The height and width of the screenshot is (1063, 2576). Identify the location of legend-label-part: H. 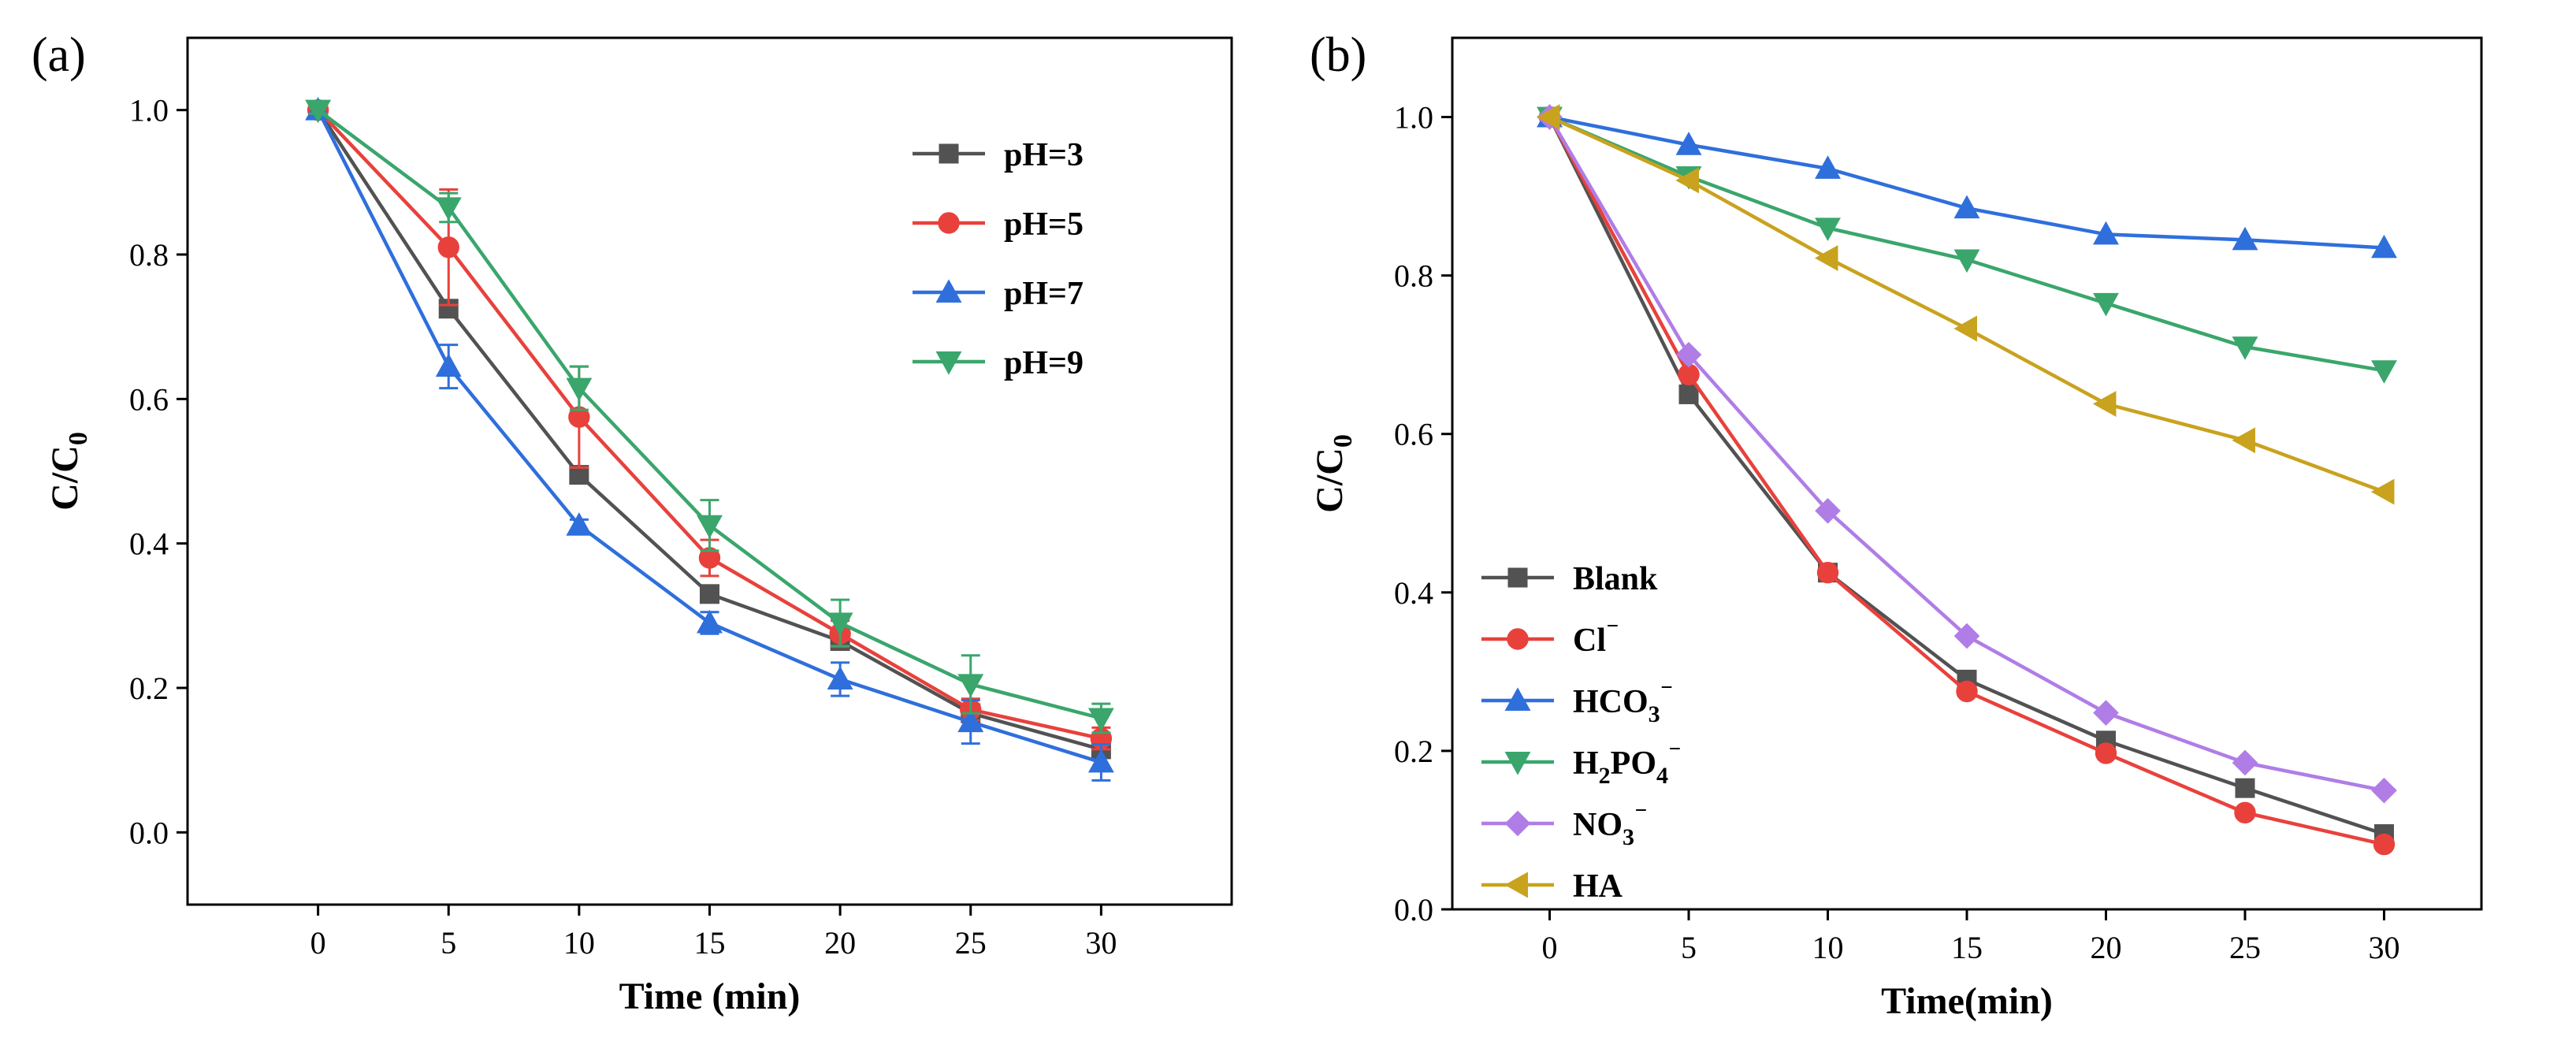
(1586, 763).